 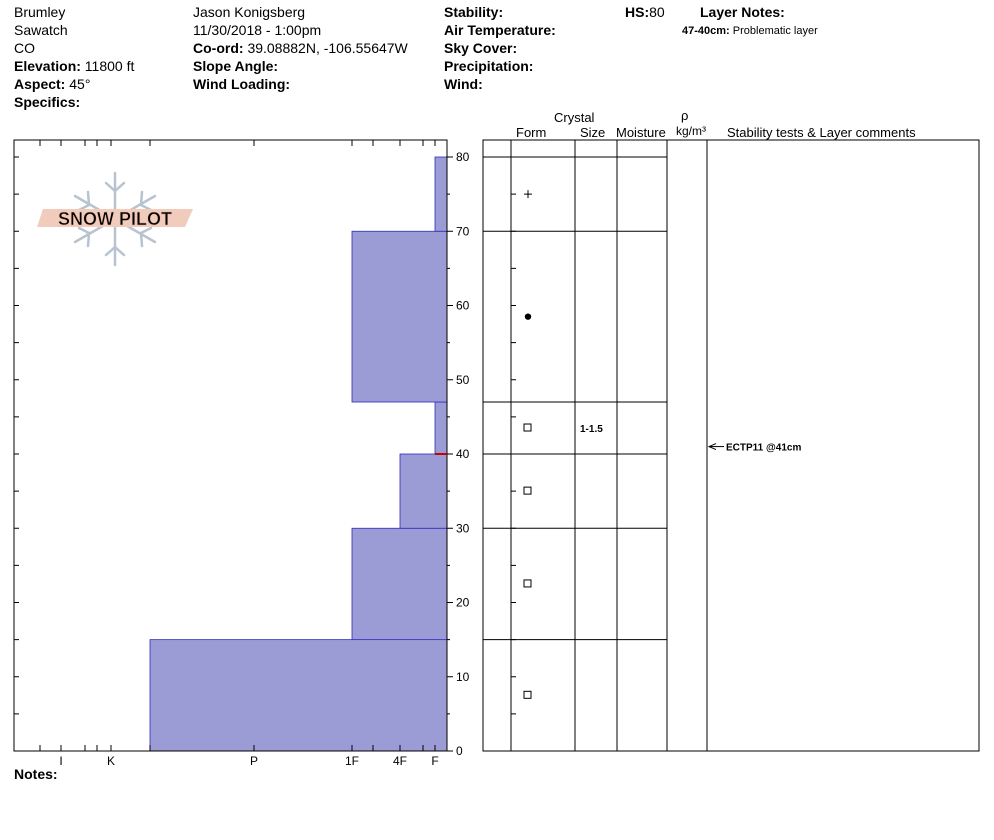 I want to click on stability-test-arrowhead, so click(x=712, y=447).